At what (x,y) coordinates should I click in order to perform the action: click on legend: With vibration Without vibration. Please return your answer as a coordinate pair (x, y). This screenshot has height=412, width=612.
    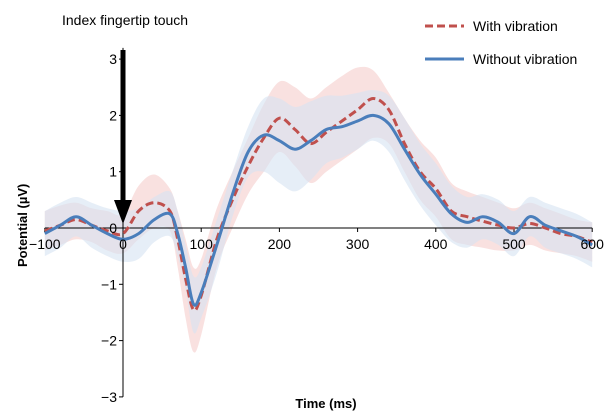
    Looking at the image, I should click on (501, 42).